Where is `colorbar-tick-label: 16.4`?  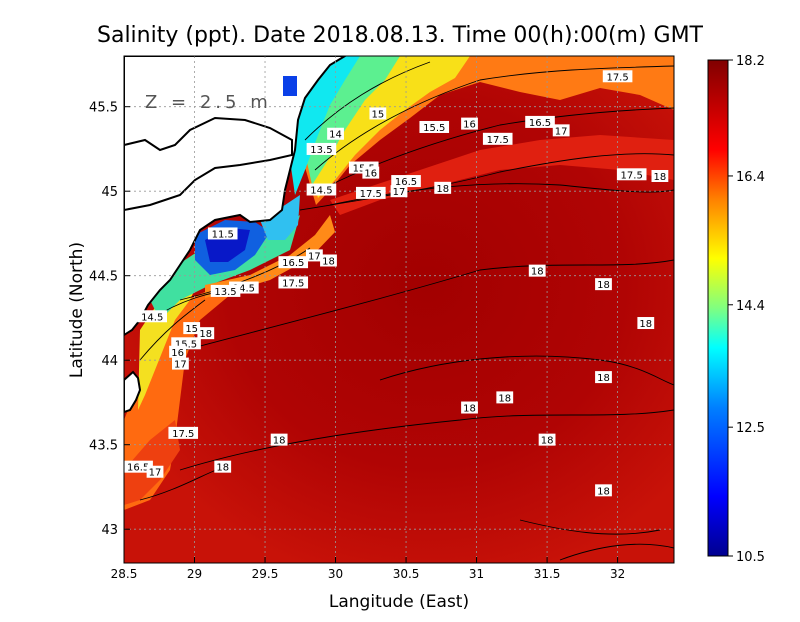 colorbar-tick-label: 16.4 is located at coordinates (750, 177).